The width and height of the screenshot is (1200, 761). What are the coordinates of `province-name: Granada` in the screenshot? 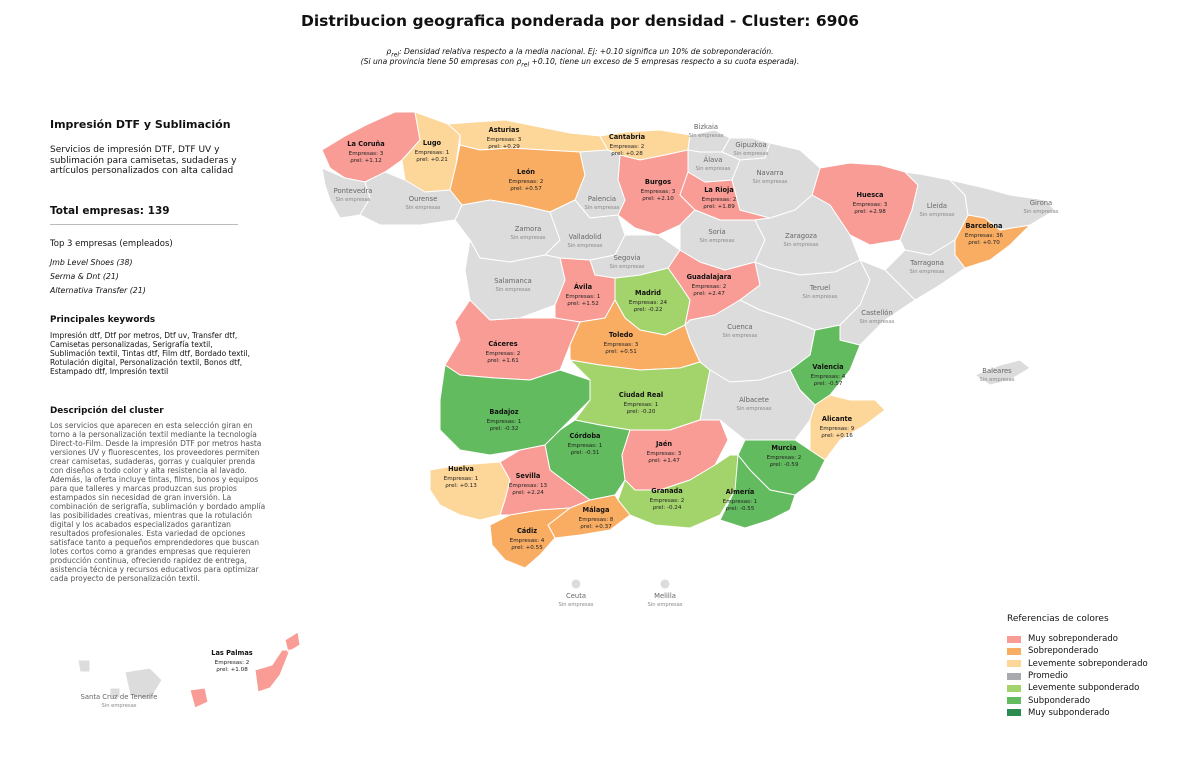 It's located at (666, 491).